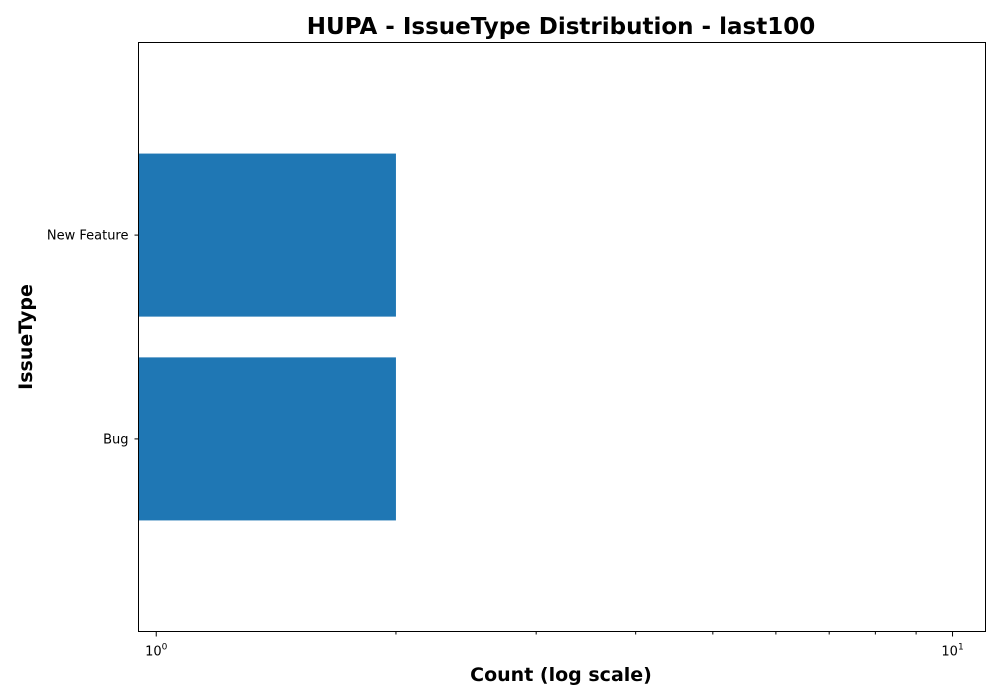 This screenshot has height=700, width=1000. What do you see at coordinates (561, 675) in the screenshot?
I see `x-axis-label: Count (log scale)` at bounding box center [561, 675].